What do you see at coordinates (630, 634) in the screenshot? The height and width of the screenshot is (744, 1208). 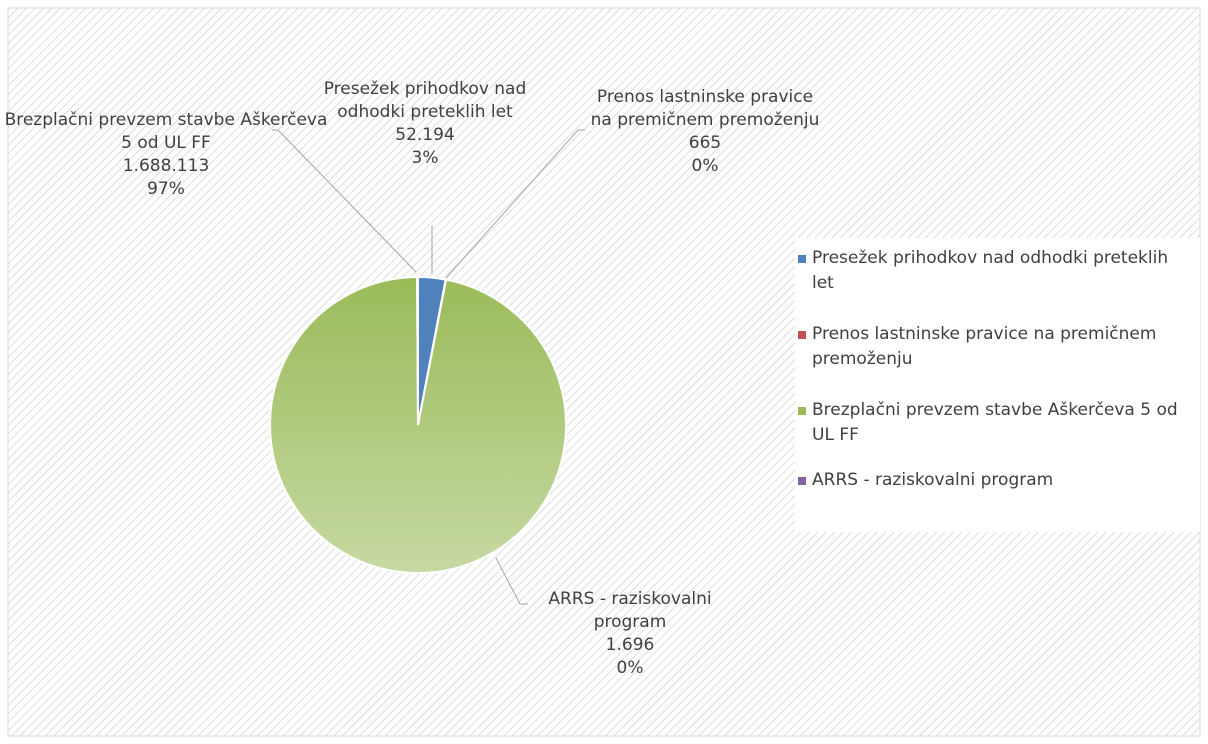 I see `data-label: ARRS - raziskovalni program 1.696 0%` at bounding box center [630, 634].